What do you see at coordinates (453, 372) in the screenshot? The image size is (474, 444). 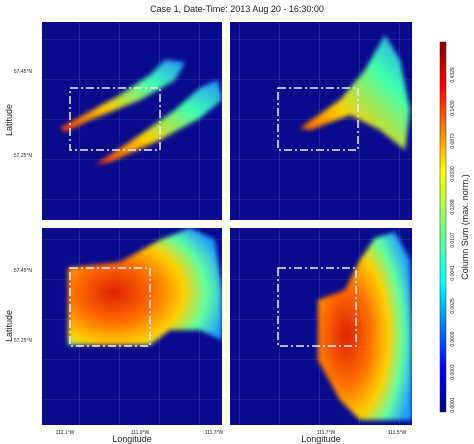 I see `colorbar-tick-label: 0.0003` at bounding box center [453, 372].